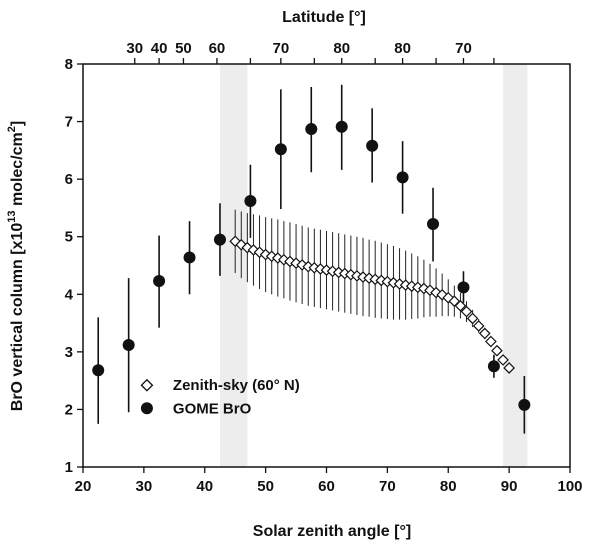  I want to click on y-tick-label: 4, so click(69, 294).